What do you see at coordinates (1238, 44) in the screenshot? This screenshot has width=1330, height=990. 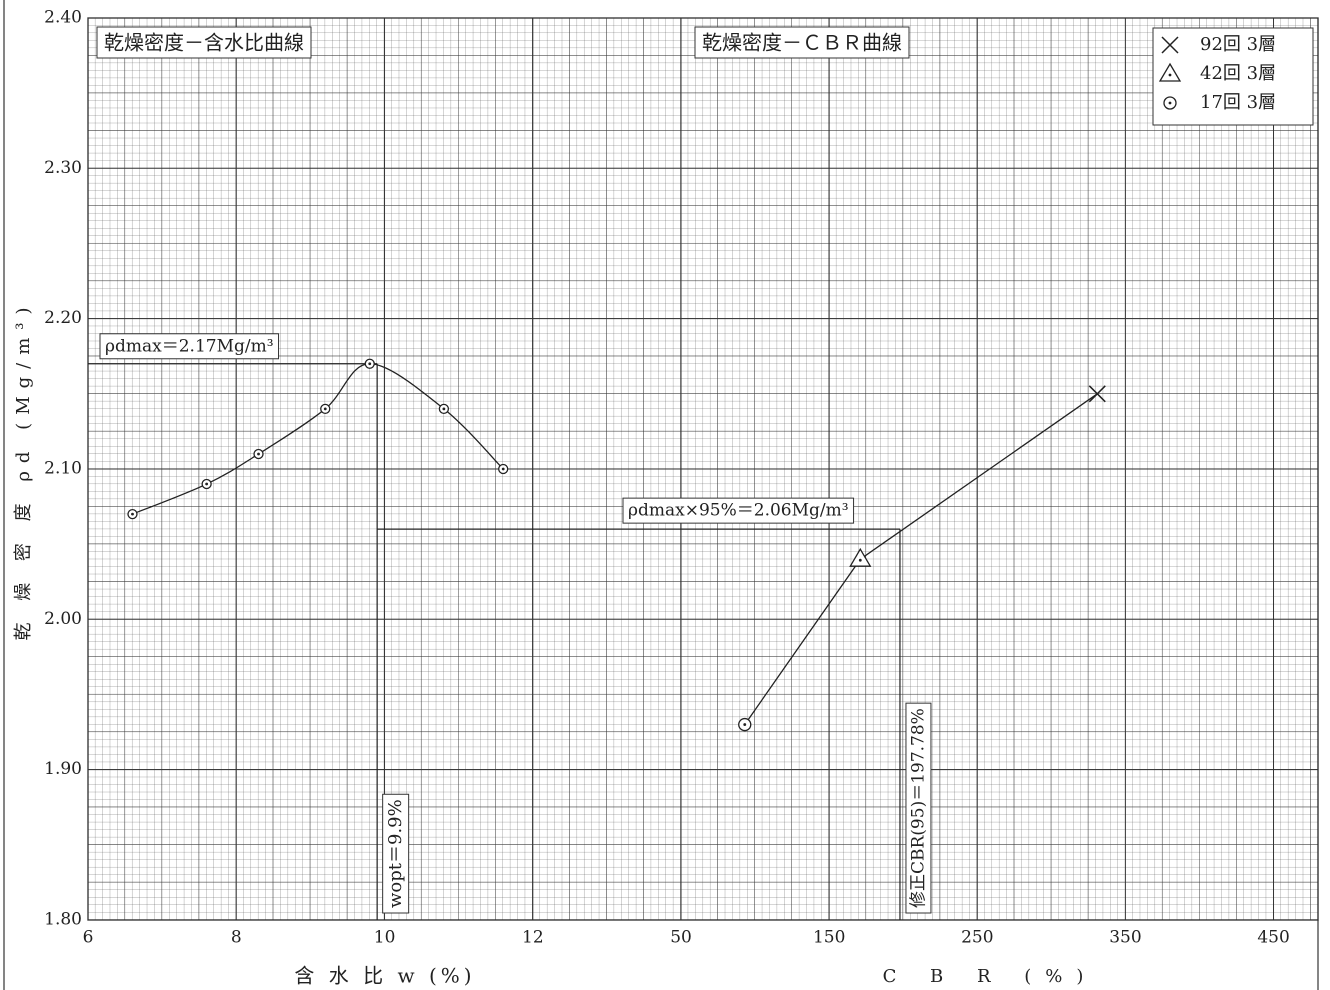 I see `legend-label: 92回 3層` at bounding box center [1238, 44].